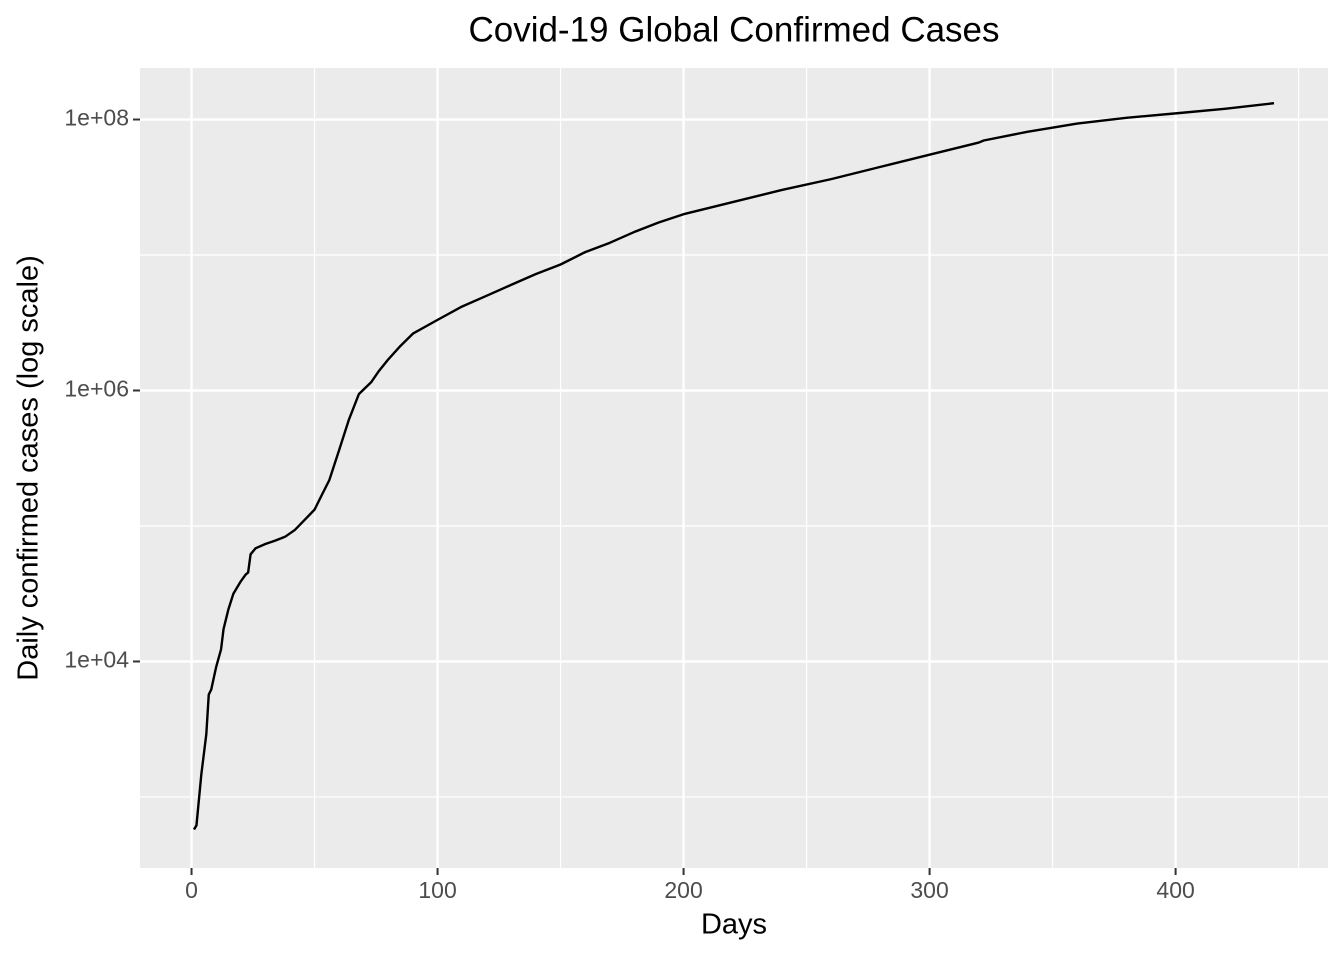 Image resolution: width=1344 pixels, height=965 pixels. What do you see at coordinates (683, 890) in the screenshot?
I see `x-tick-label: 200` at bounding box center [683, 890].